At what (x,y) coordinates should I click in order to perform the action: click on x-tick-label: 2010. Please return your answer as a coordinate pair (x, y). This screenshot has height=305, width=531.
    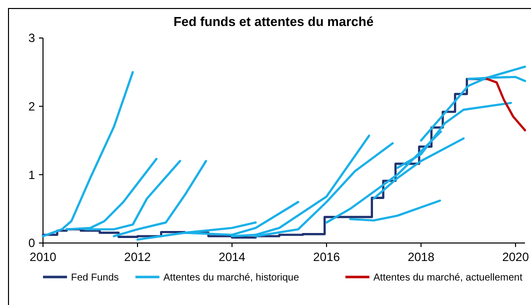
    Looking at the image, I should click on (43, 257).